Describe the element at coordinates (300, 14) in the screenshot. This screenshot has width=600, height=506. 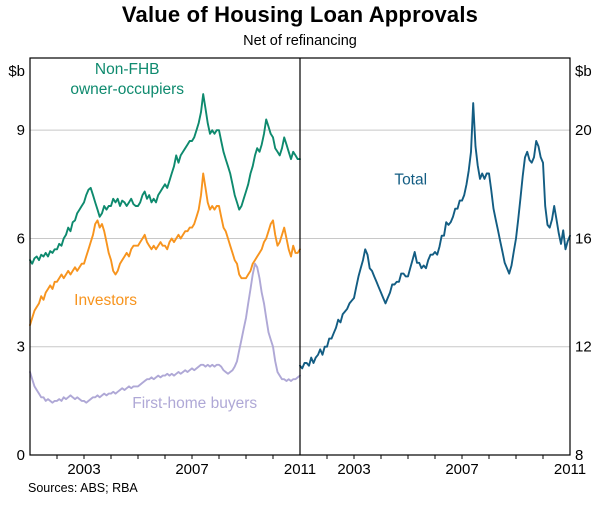
I see `chart-title: Value of Housing Loan Approvals` at that location.